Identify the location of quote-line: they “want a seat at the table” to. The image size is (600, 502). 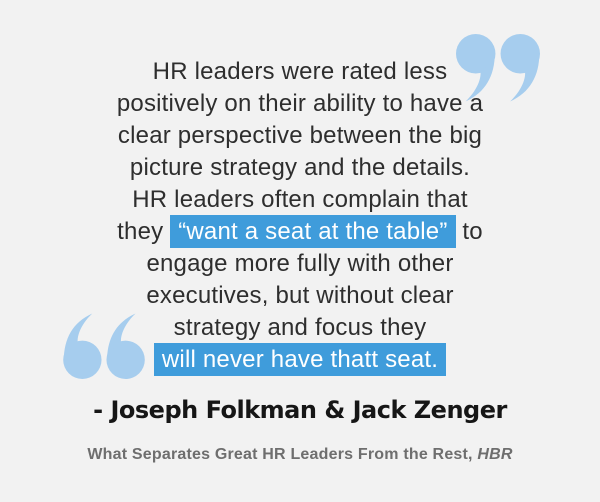
(300, 231).